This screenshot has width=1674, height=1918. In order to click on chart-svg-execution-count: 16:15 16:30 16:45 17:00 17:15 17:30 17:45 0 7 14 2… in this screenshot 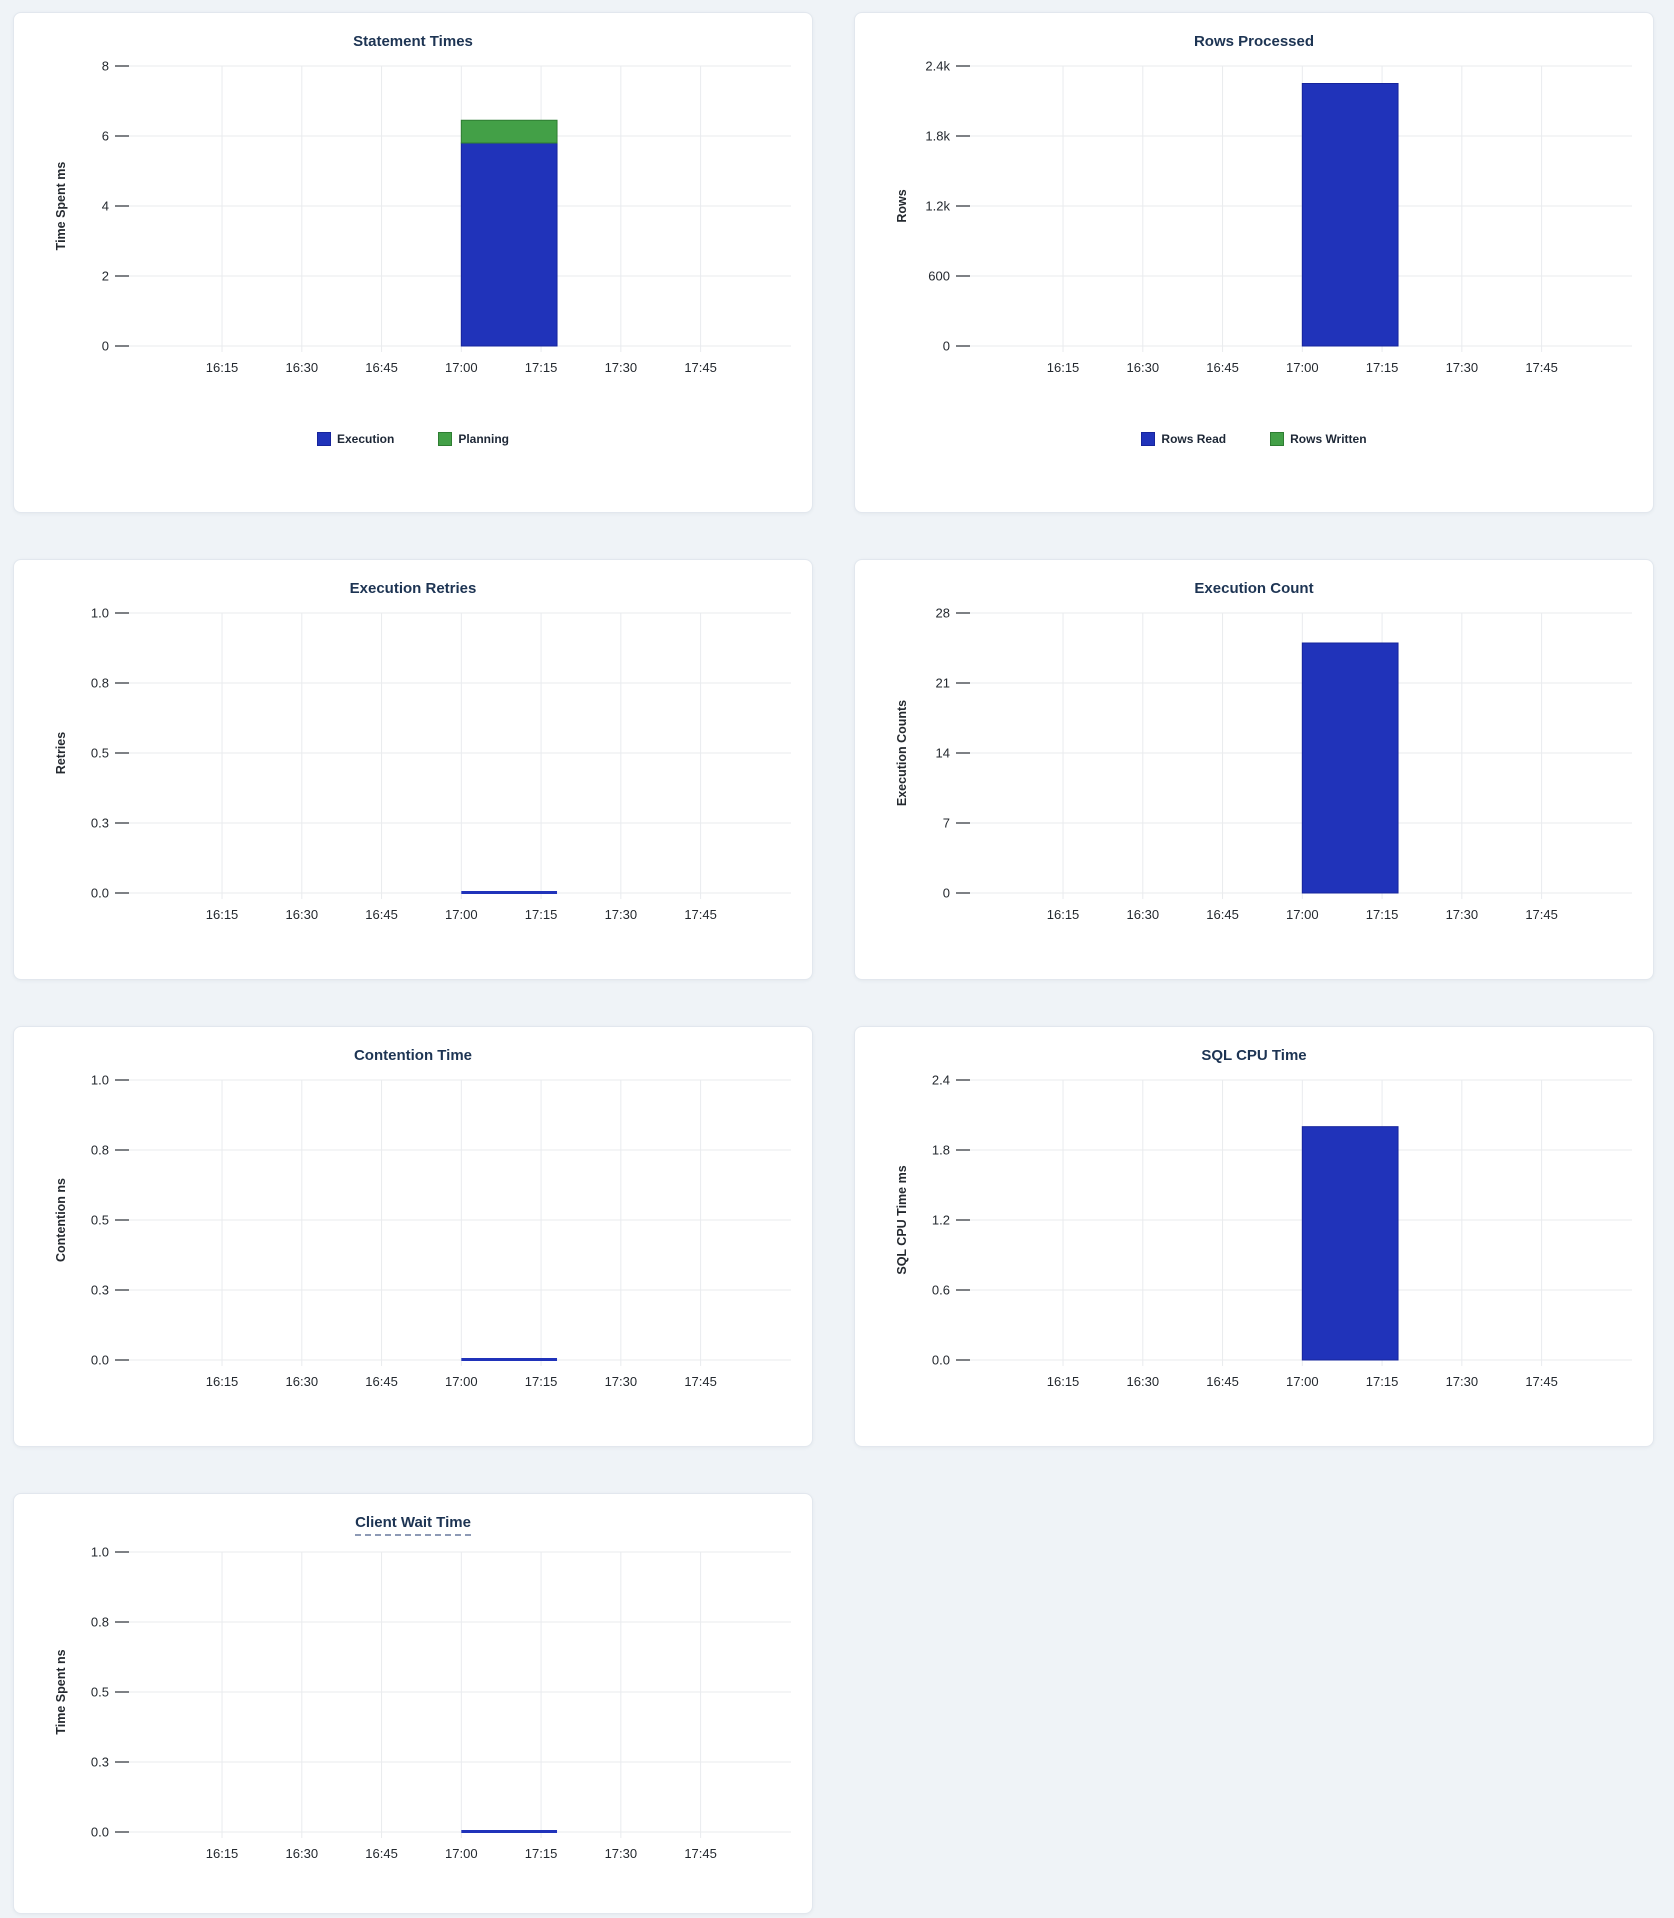, I will do `click(1263, 764)`.